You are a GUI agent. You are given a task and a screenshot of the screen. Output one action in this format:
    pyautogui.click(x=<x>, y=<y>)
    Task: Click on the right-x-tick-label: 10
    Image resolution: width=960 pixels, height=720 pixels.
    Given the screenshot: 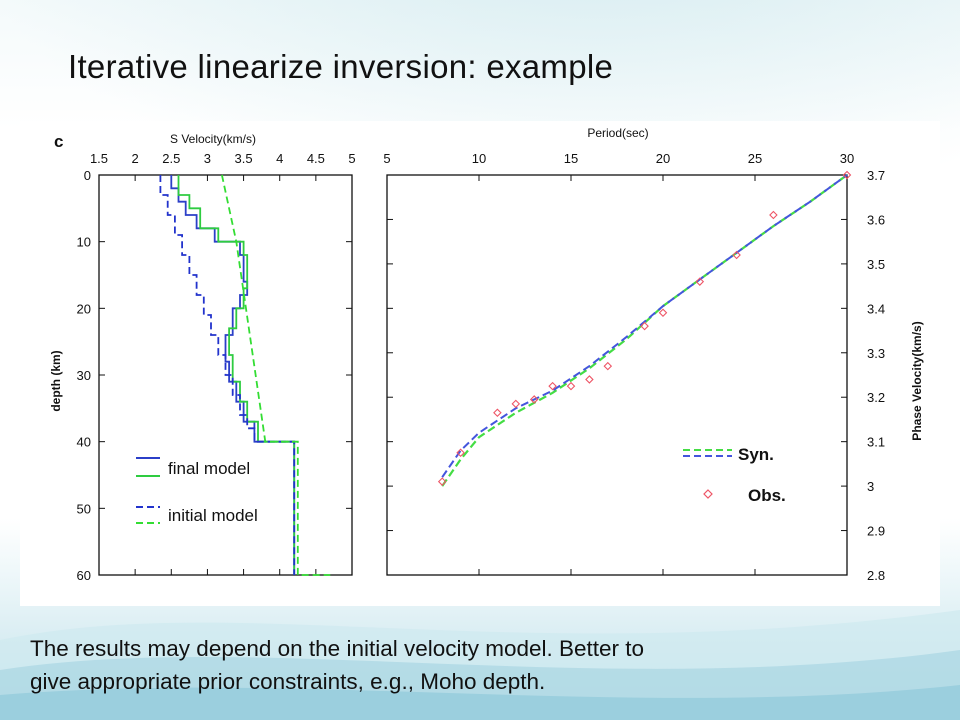 What is the action you would take?
    pyautogui.click(x=479, y=158)
    